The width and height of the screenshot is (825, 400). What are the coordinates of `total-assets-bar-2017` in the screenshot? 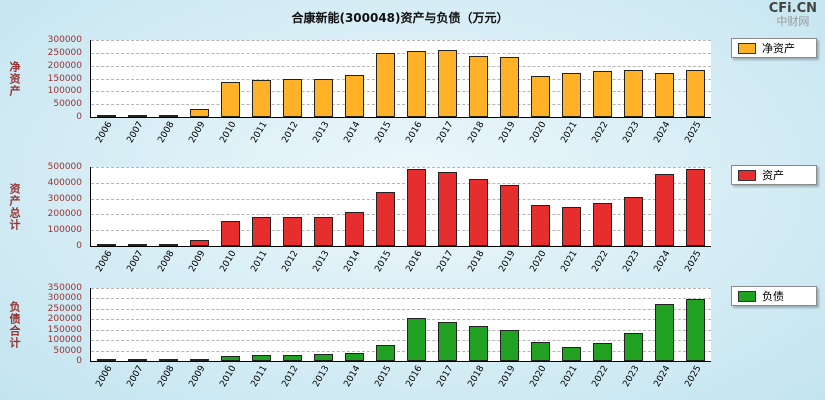 It's located at (447, 208).